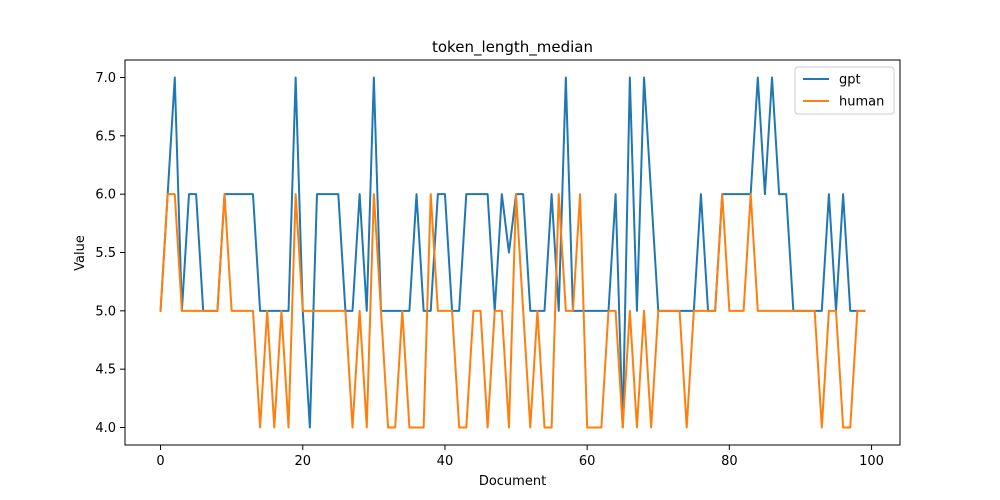  Describe the element at coordinates (105, 78) in the screenshot. I see `y-tick-label: 7.0` at that location.